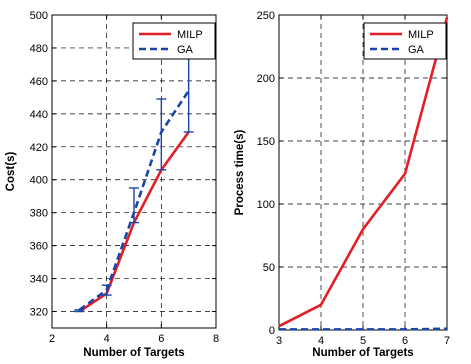  I want to click on y-tick-label: 500, so click(39, 16).